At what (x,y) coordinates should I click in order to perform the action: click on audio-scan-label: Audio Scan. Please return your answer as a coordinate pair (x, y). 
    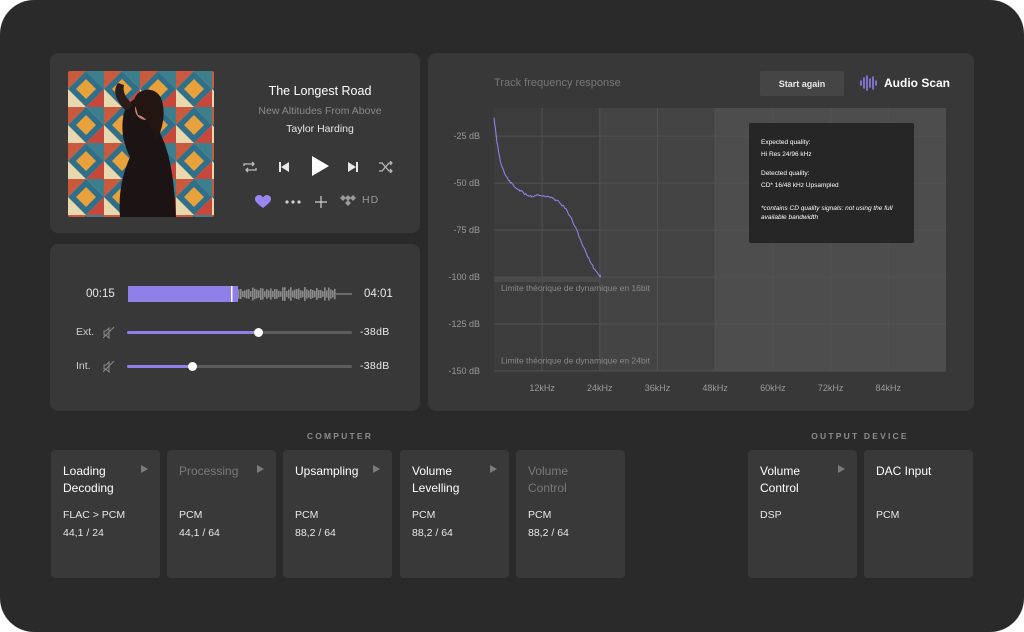
    Looking at the image, I should click on (917, 83).